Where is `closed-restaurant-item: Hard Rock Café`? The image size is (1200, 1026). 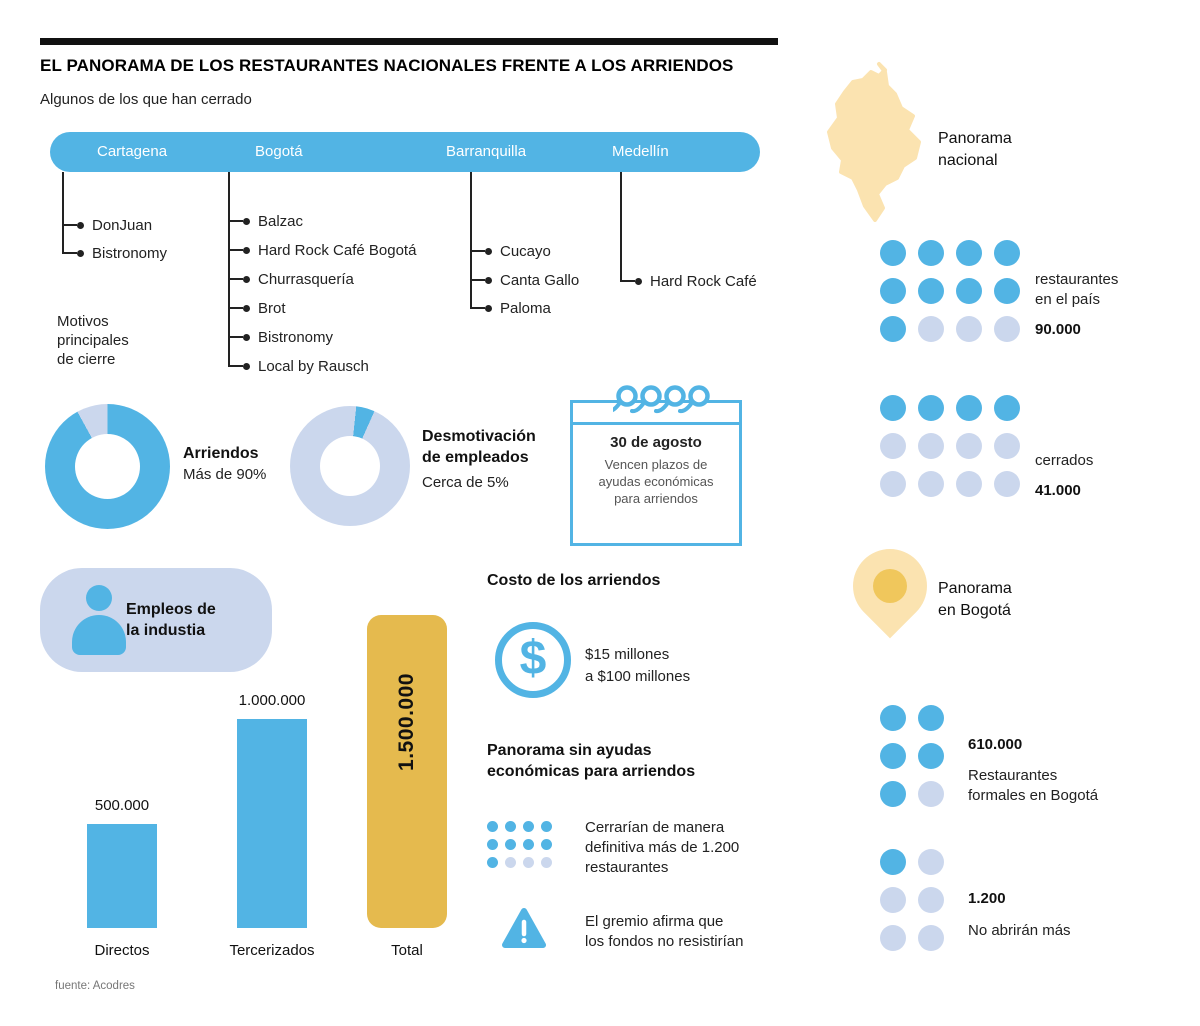 closed-restaurant-item: Hard Rock Café is located at coordinates (688, 281).